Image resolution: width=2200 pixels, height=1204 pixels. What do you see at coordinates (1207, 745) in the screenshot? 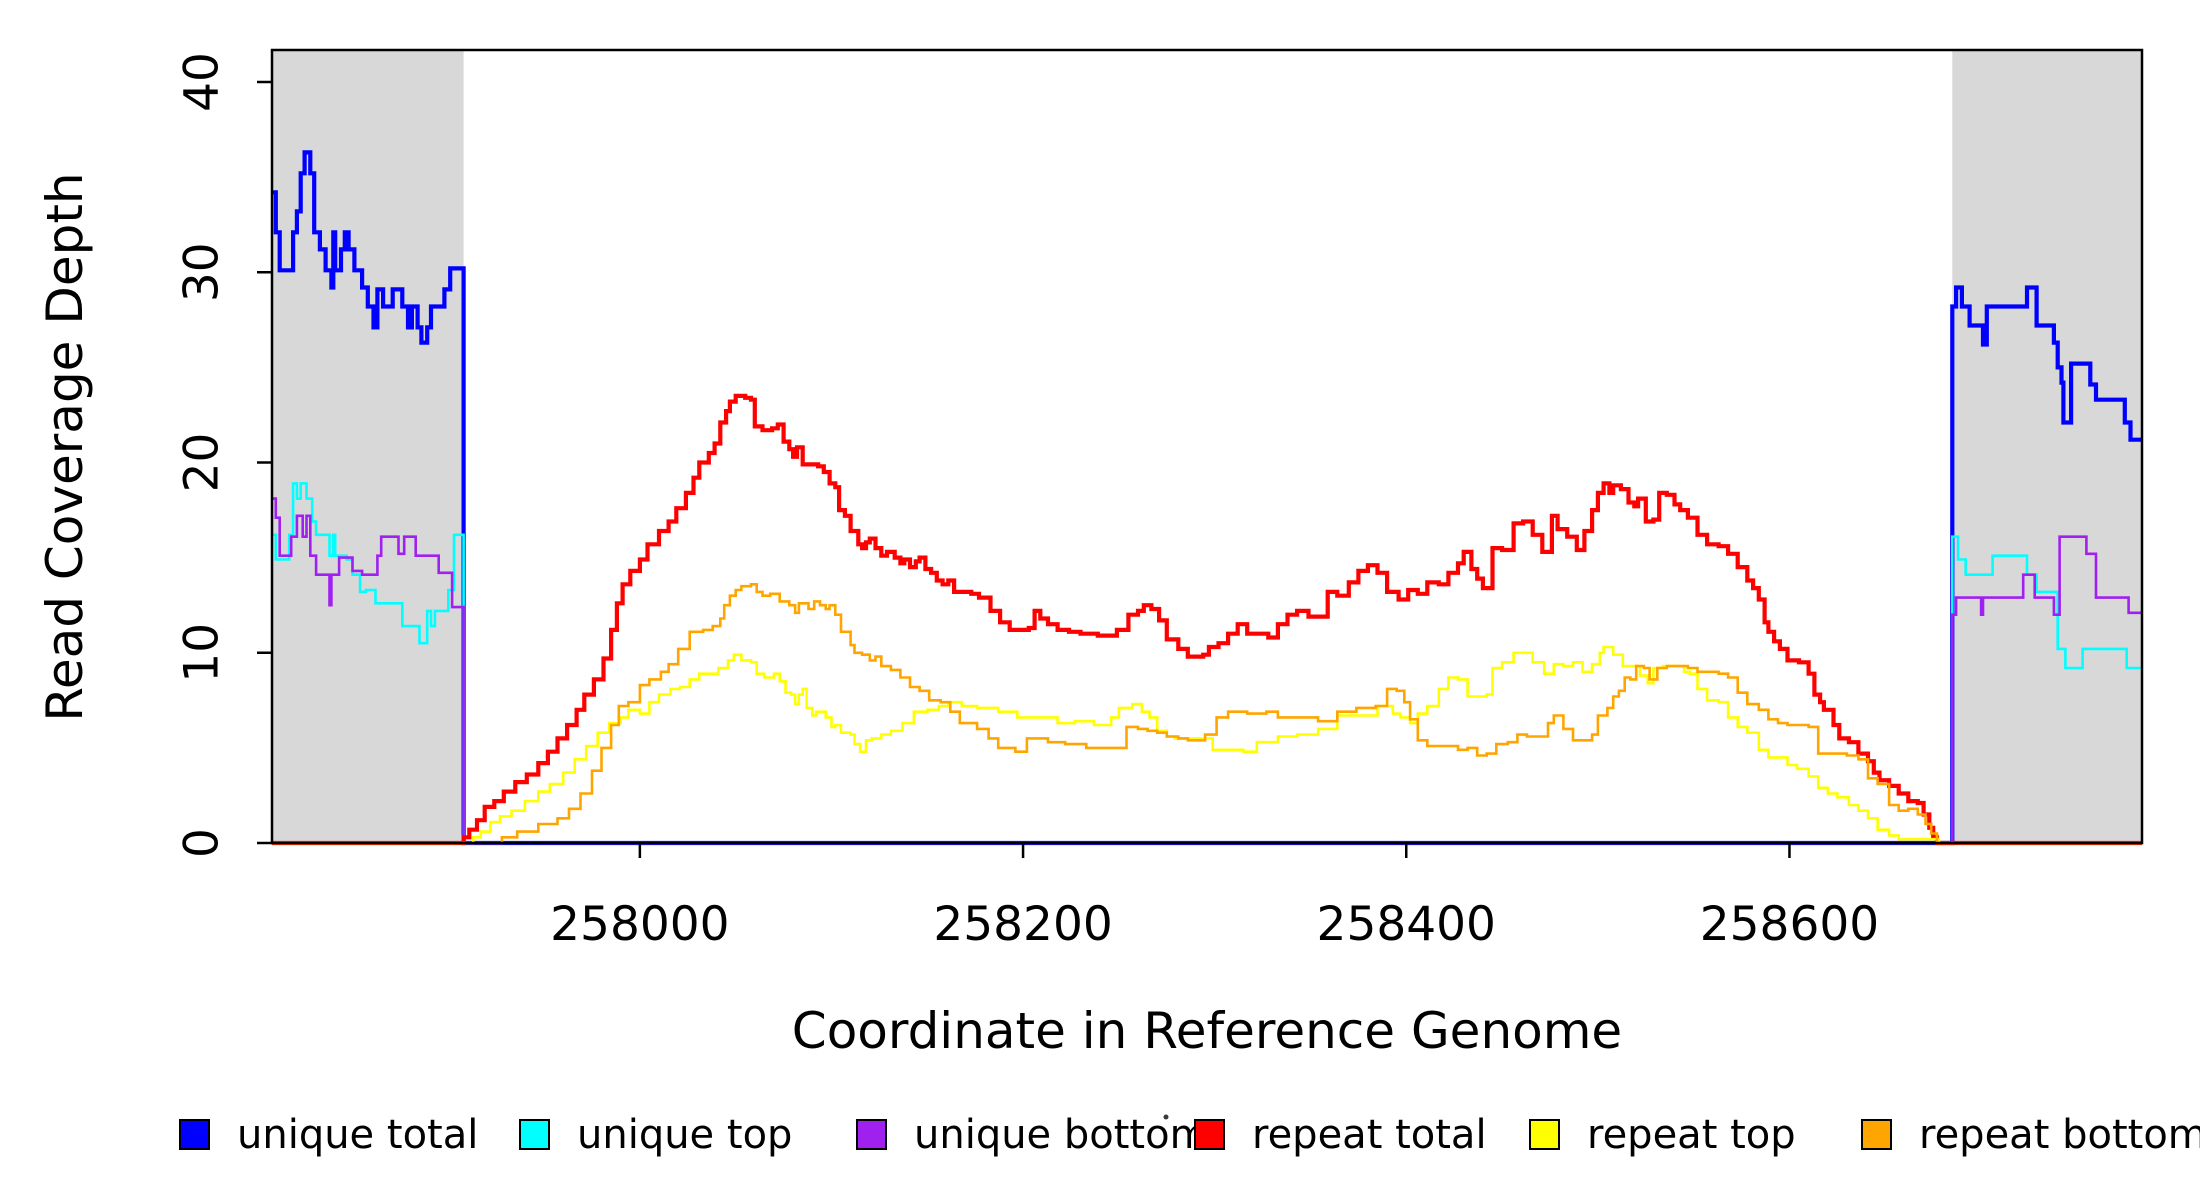
I see `series-line-repeat-top` at bounding box center [1207, 745].